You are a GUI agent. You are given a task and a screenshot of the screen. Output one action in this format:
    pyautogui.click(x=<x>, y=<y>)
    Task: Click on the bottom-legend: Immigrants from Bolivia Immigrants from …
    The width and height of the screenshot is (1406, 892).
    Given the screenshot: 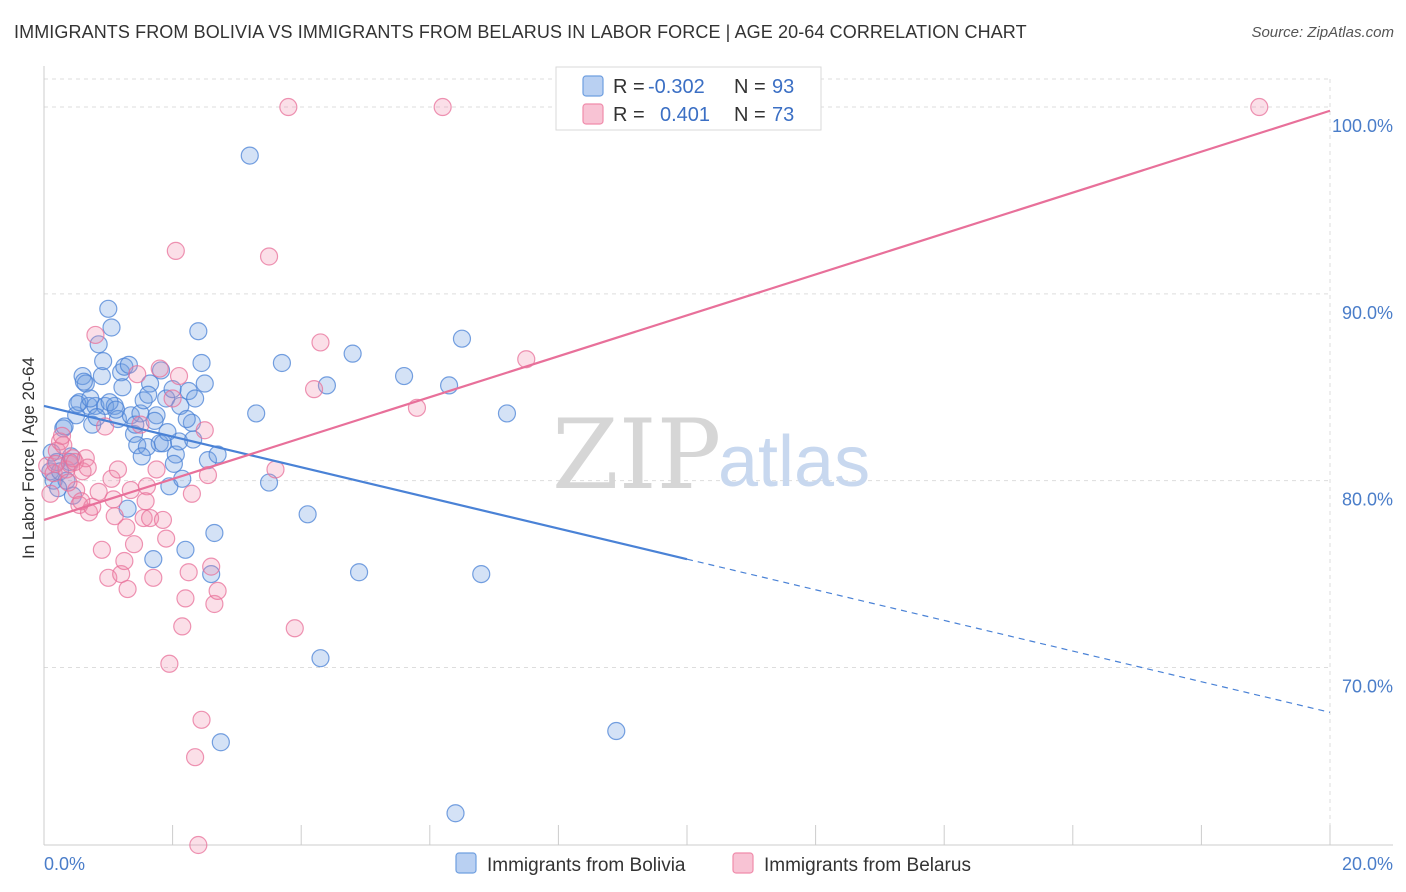 What is the action you would take?
    pyautogui.click(x=713, y=864)
    